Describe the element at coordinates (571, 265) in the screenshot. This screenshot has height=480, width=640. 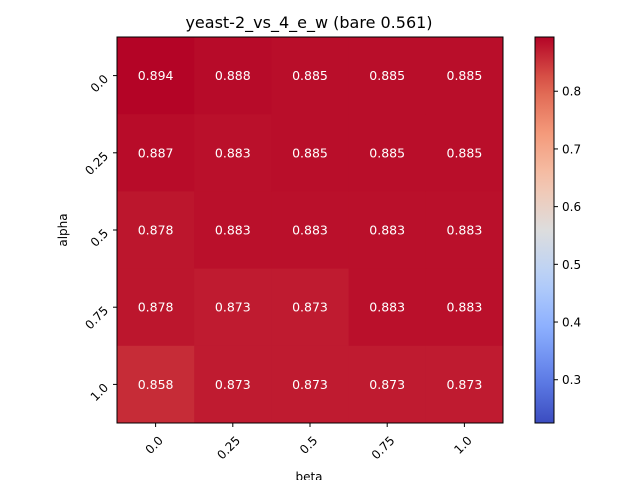
I see `colorbar-tick-label: 0.5` at that location.